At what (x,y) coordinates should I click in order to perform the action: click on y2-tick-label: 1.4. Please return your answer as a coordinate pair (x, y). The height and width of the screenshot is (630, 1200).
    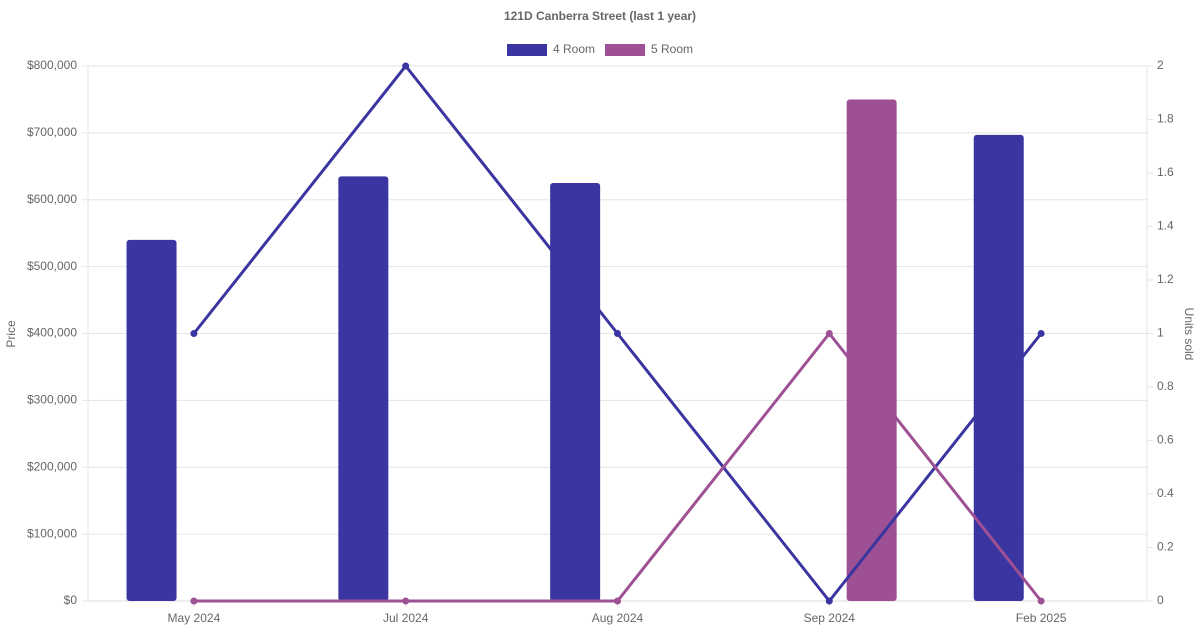
    Looking at the image, I should click on (1165, 226).